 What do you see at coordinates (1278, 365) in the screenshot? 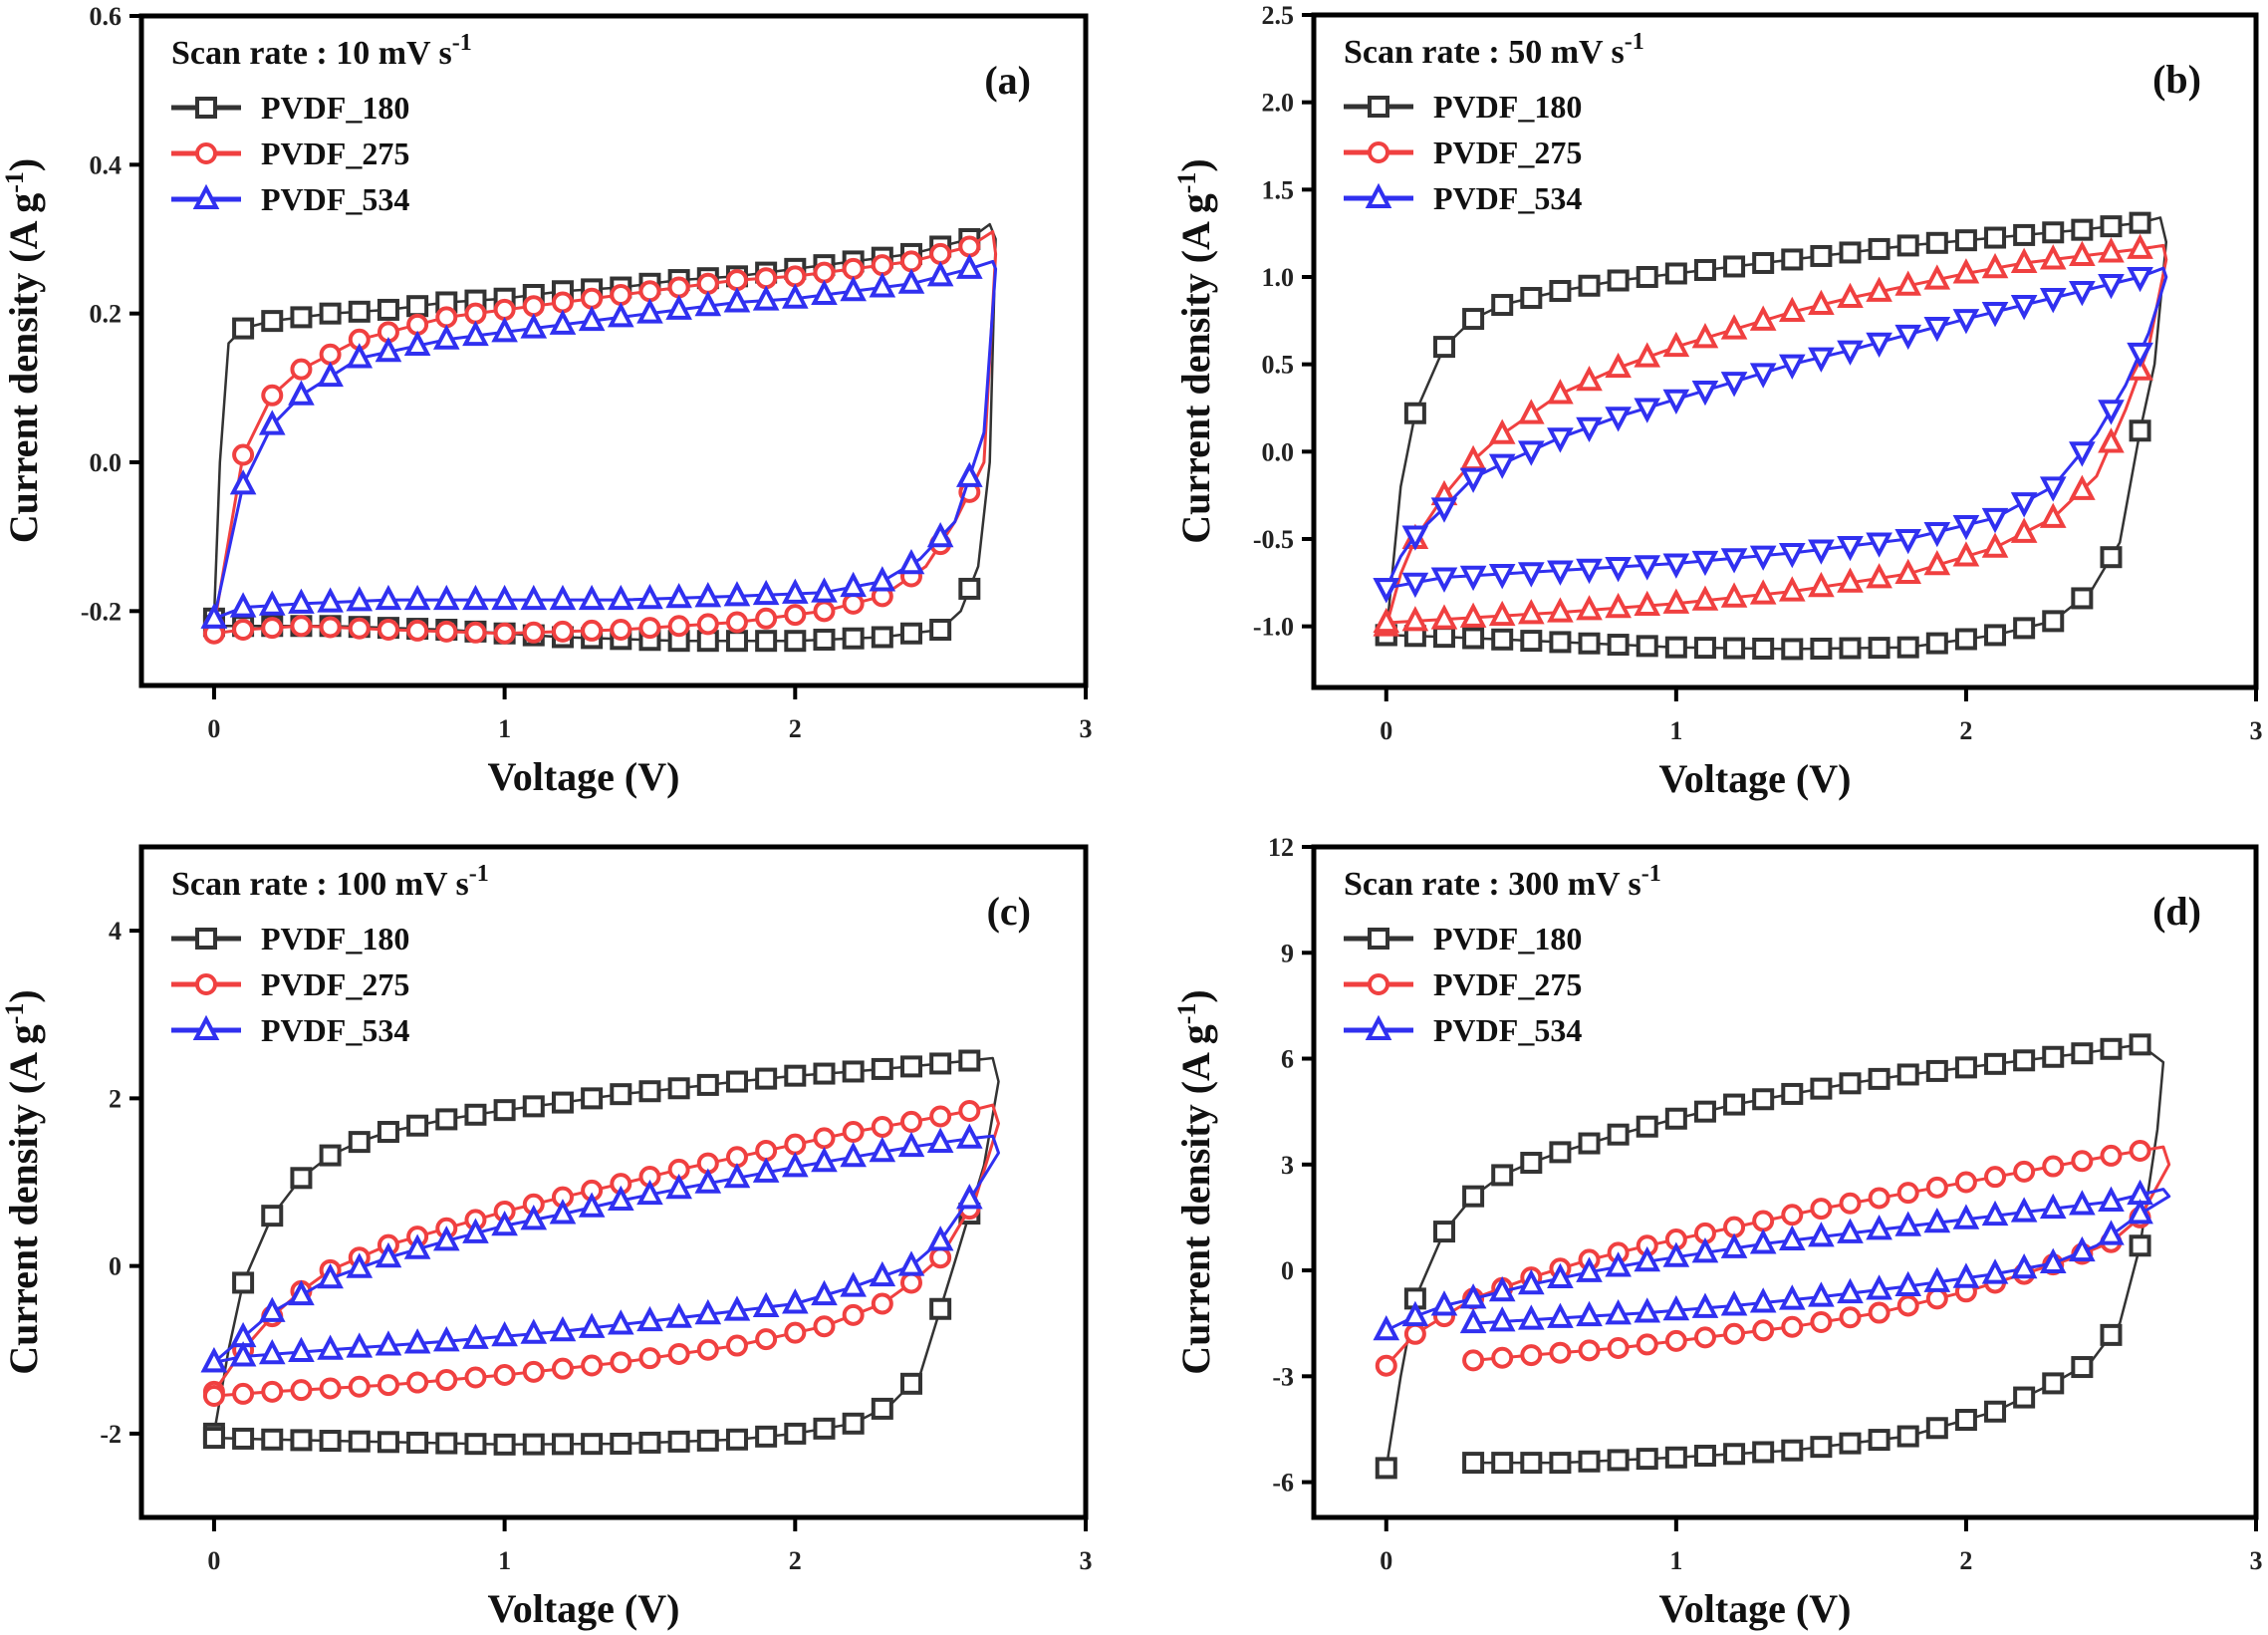
I see `y-tick-label: 0.5` at bounding box center [1278, 365].